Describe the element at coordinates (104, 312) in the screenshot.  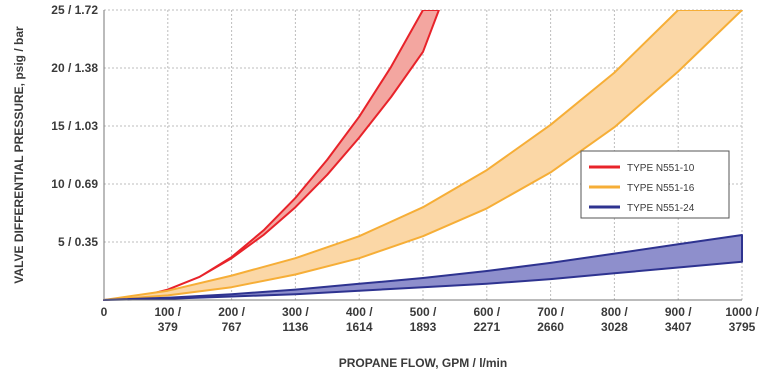
I see `x-tick-label-0: 0` at that location.